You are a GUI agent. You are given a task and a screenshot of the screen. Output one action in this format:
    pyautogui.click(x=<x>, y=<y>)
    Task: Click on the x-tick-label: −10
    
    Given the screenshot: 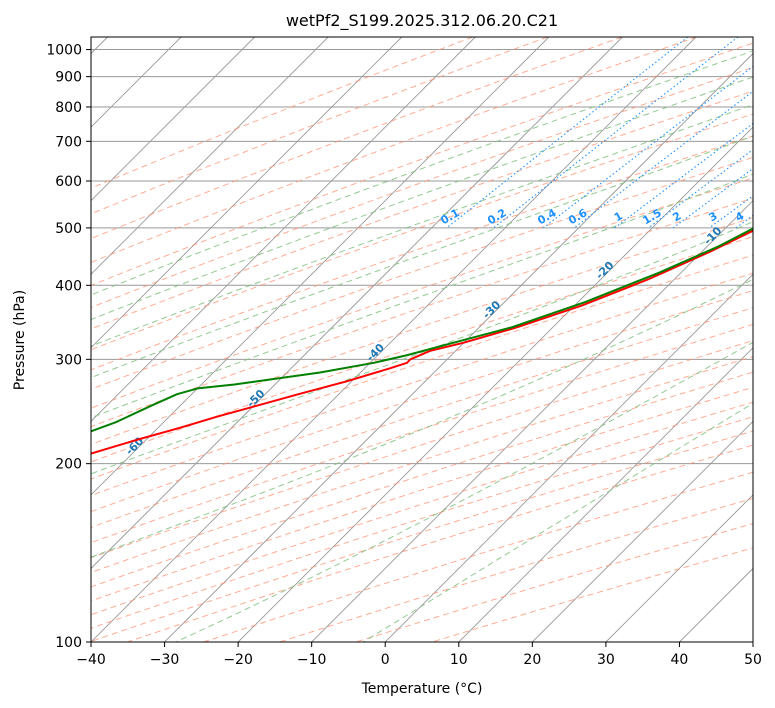 What is the action you would take?
    pyautogui.click(x=312, y=660)
    